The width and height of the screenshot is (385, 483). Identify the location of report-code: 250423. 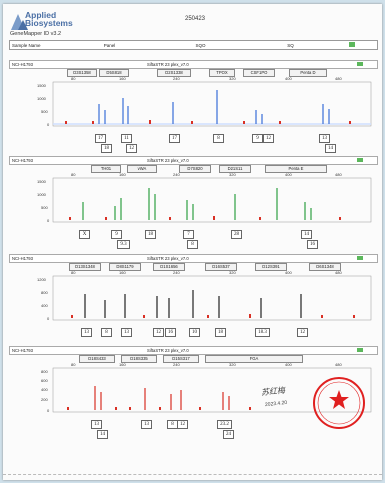
(195, 19).